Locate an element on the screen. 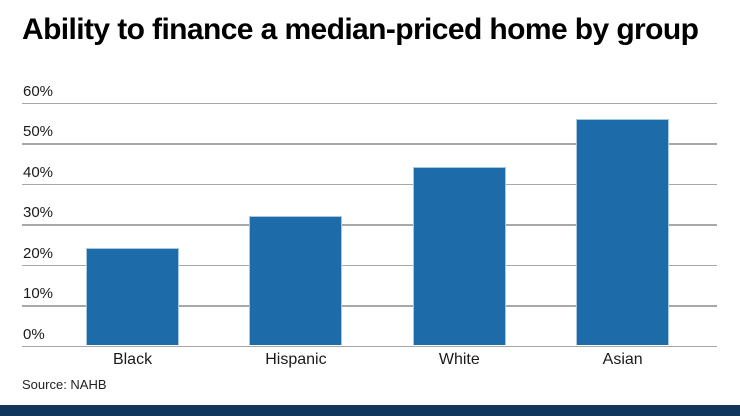  bar-white is located at coordinates (459, 256).